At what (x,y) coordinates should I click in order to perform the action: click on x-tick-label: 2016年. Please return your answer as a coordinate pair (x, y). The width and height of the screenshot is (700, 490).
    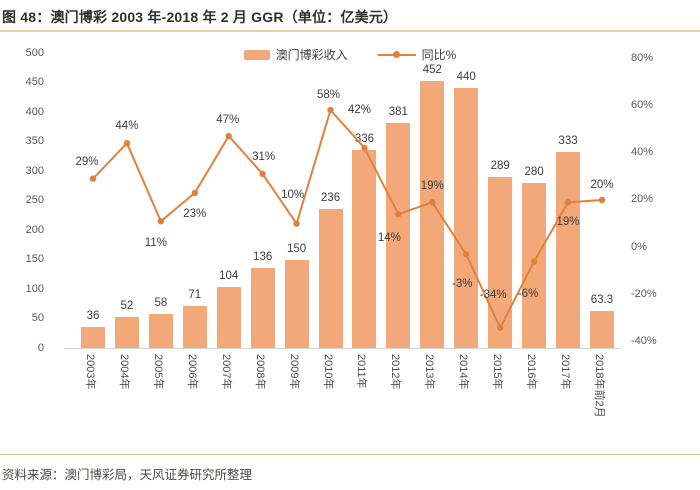
    Looking at the image, I should click on (531, 372).